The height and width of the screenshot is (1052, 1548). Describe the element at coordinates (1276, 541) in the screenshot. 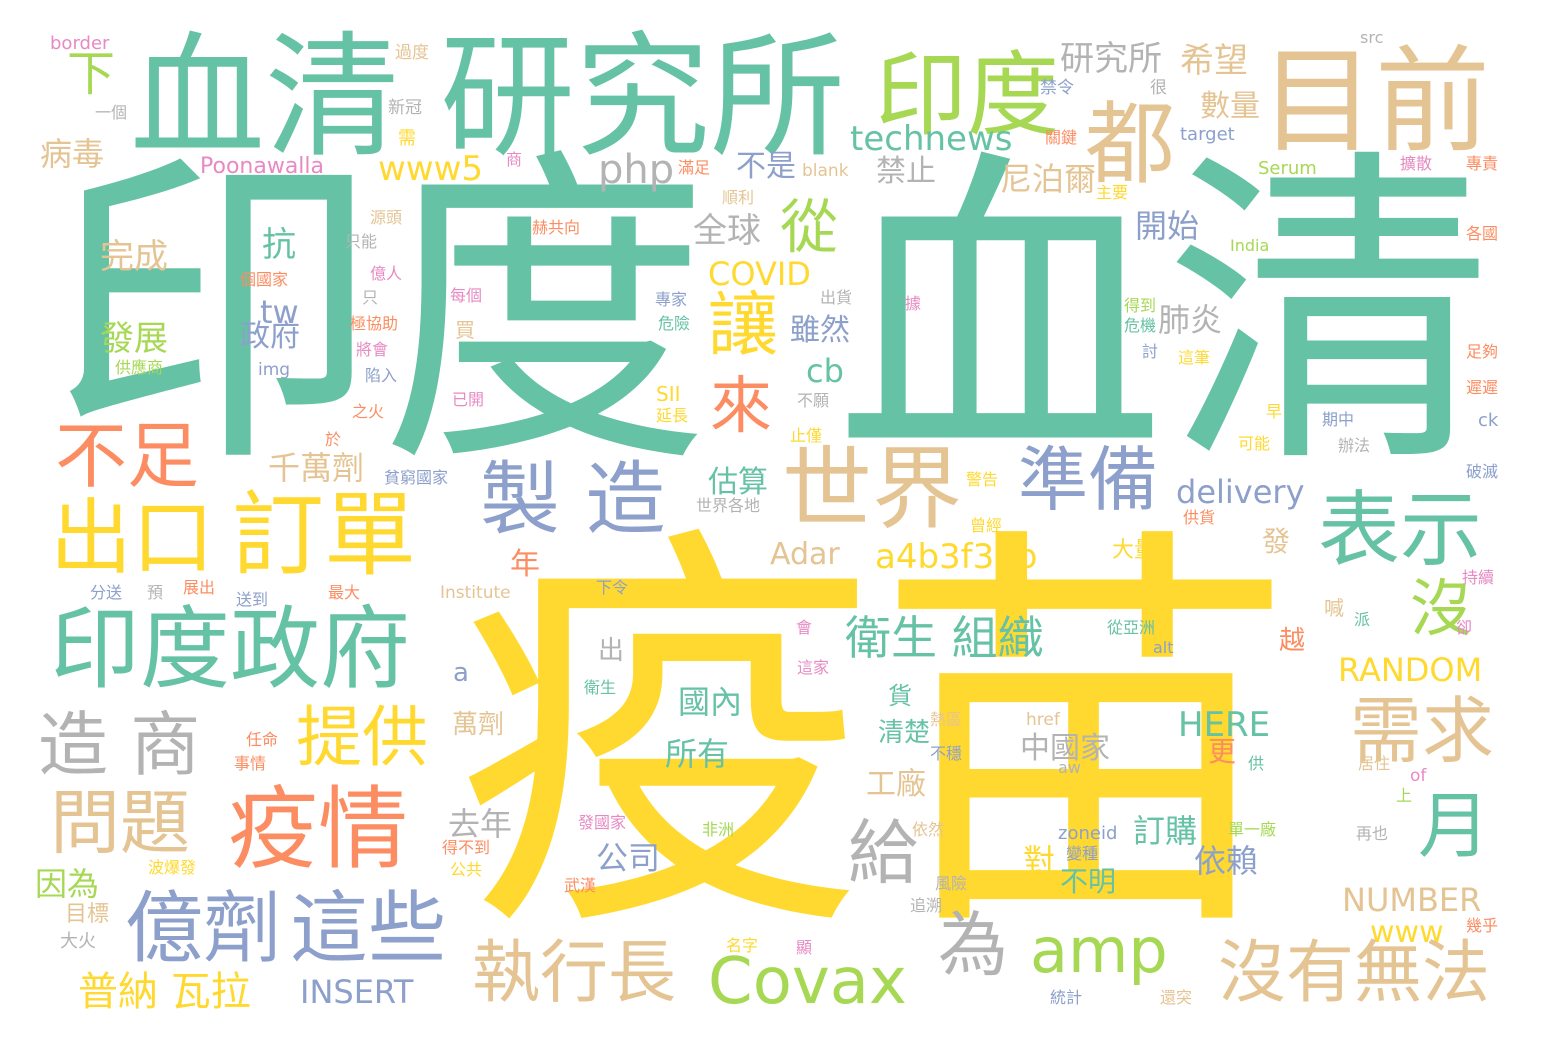

I see `word-fa: 發` at that location.